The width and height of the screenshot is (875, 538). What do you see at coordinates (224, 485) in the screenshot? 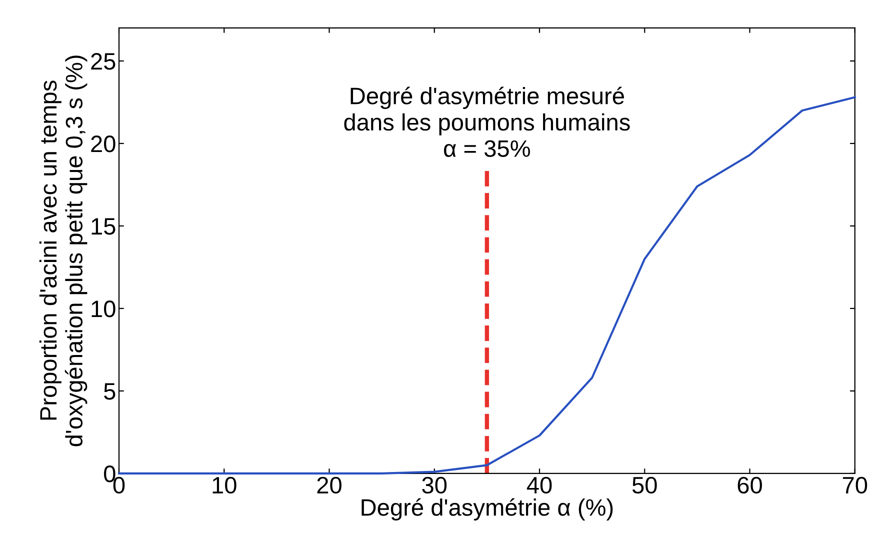
I see `x-tick-label: 10` at bounding box center [224, 485].